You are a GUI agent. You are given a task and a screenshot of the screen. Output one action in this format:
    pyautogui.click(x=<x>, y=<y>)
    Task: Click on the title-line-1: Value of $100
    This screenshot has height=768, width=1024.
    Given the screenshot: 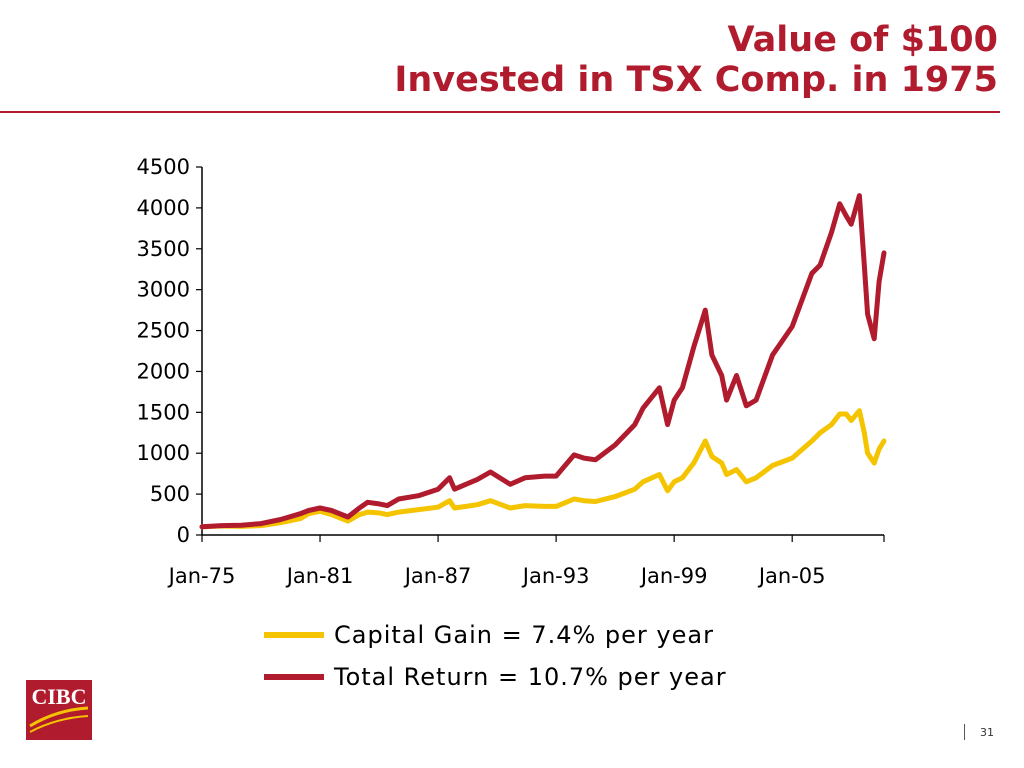 What is the action you would take?
    pyautogui.click(x=863, y=40)
    